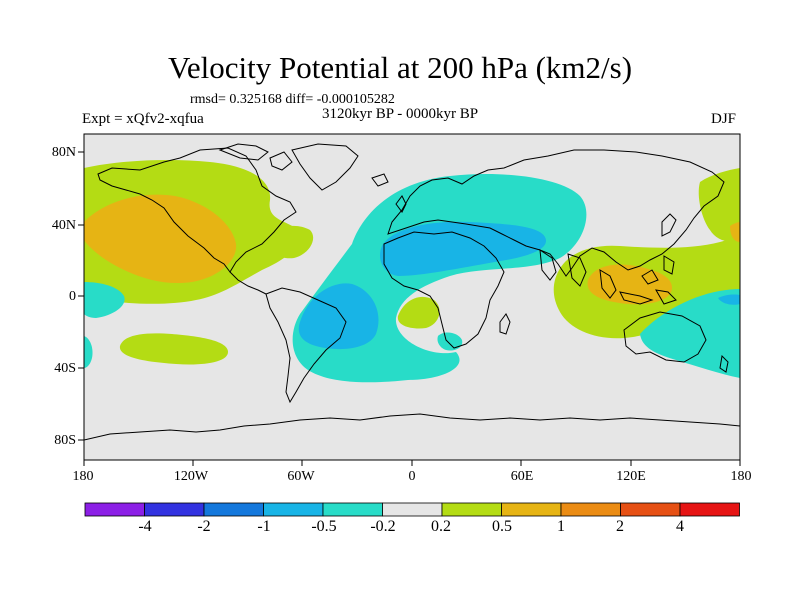  Describe the element at coordinates (669, 225) in the screenshot. I see `coast-japan` at that location.